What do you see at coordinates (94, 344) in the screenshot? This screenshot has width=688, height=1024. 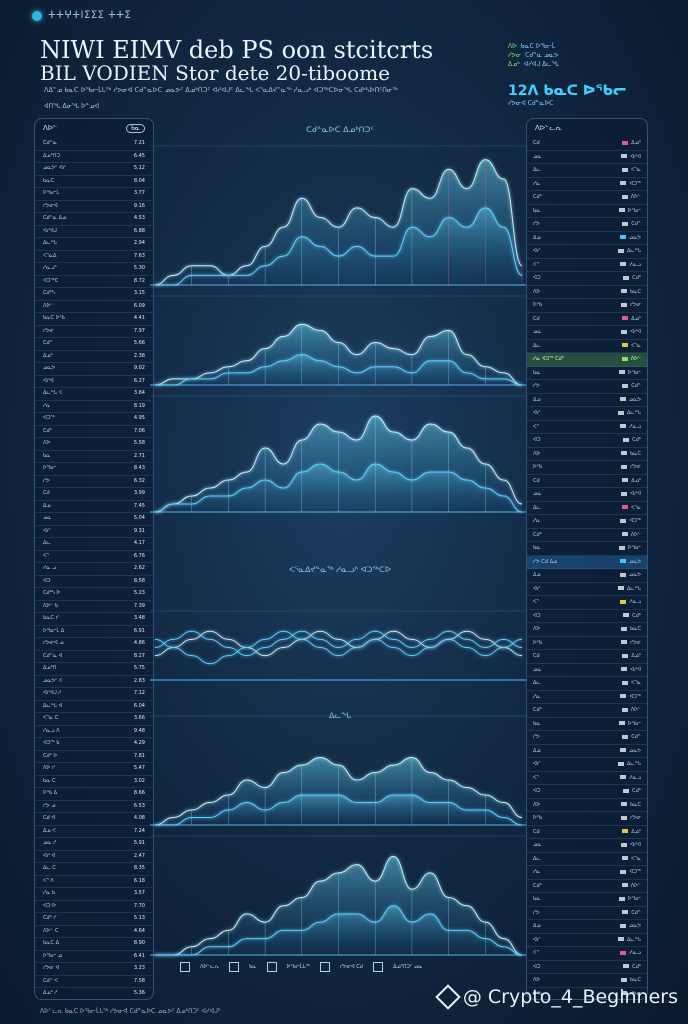 I see `table-row: ᑕᑯᓐ 5.66` at bounding box center [94, 344].